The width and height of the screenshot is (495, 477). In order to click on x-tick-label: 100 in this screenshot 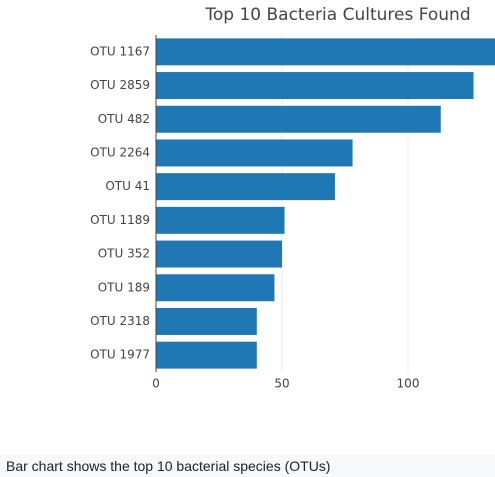, I will do `click(408, 384)`.